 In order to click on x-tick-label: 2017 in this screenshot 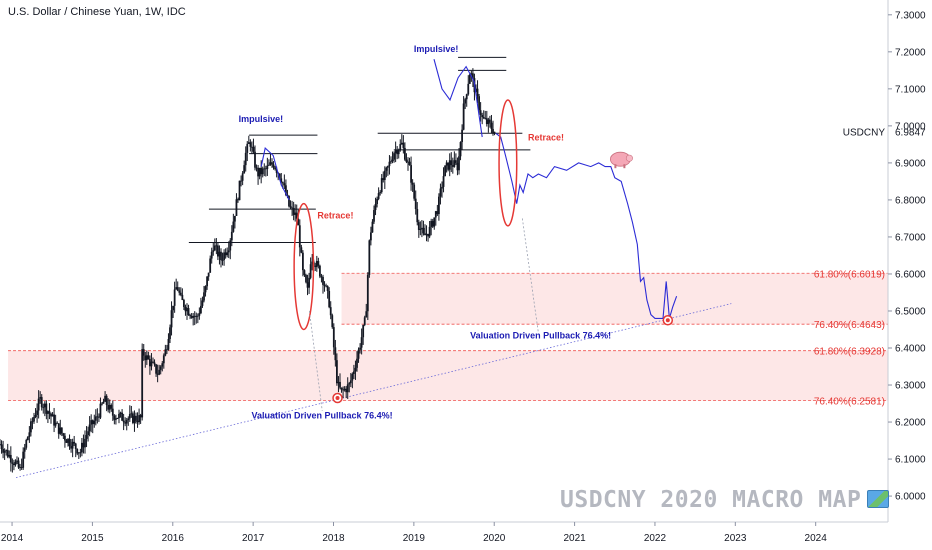, I will do `click(253, 538)`.